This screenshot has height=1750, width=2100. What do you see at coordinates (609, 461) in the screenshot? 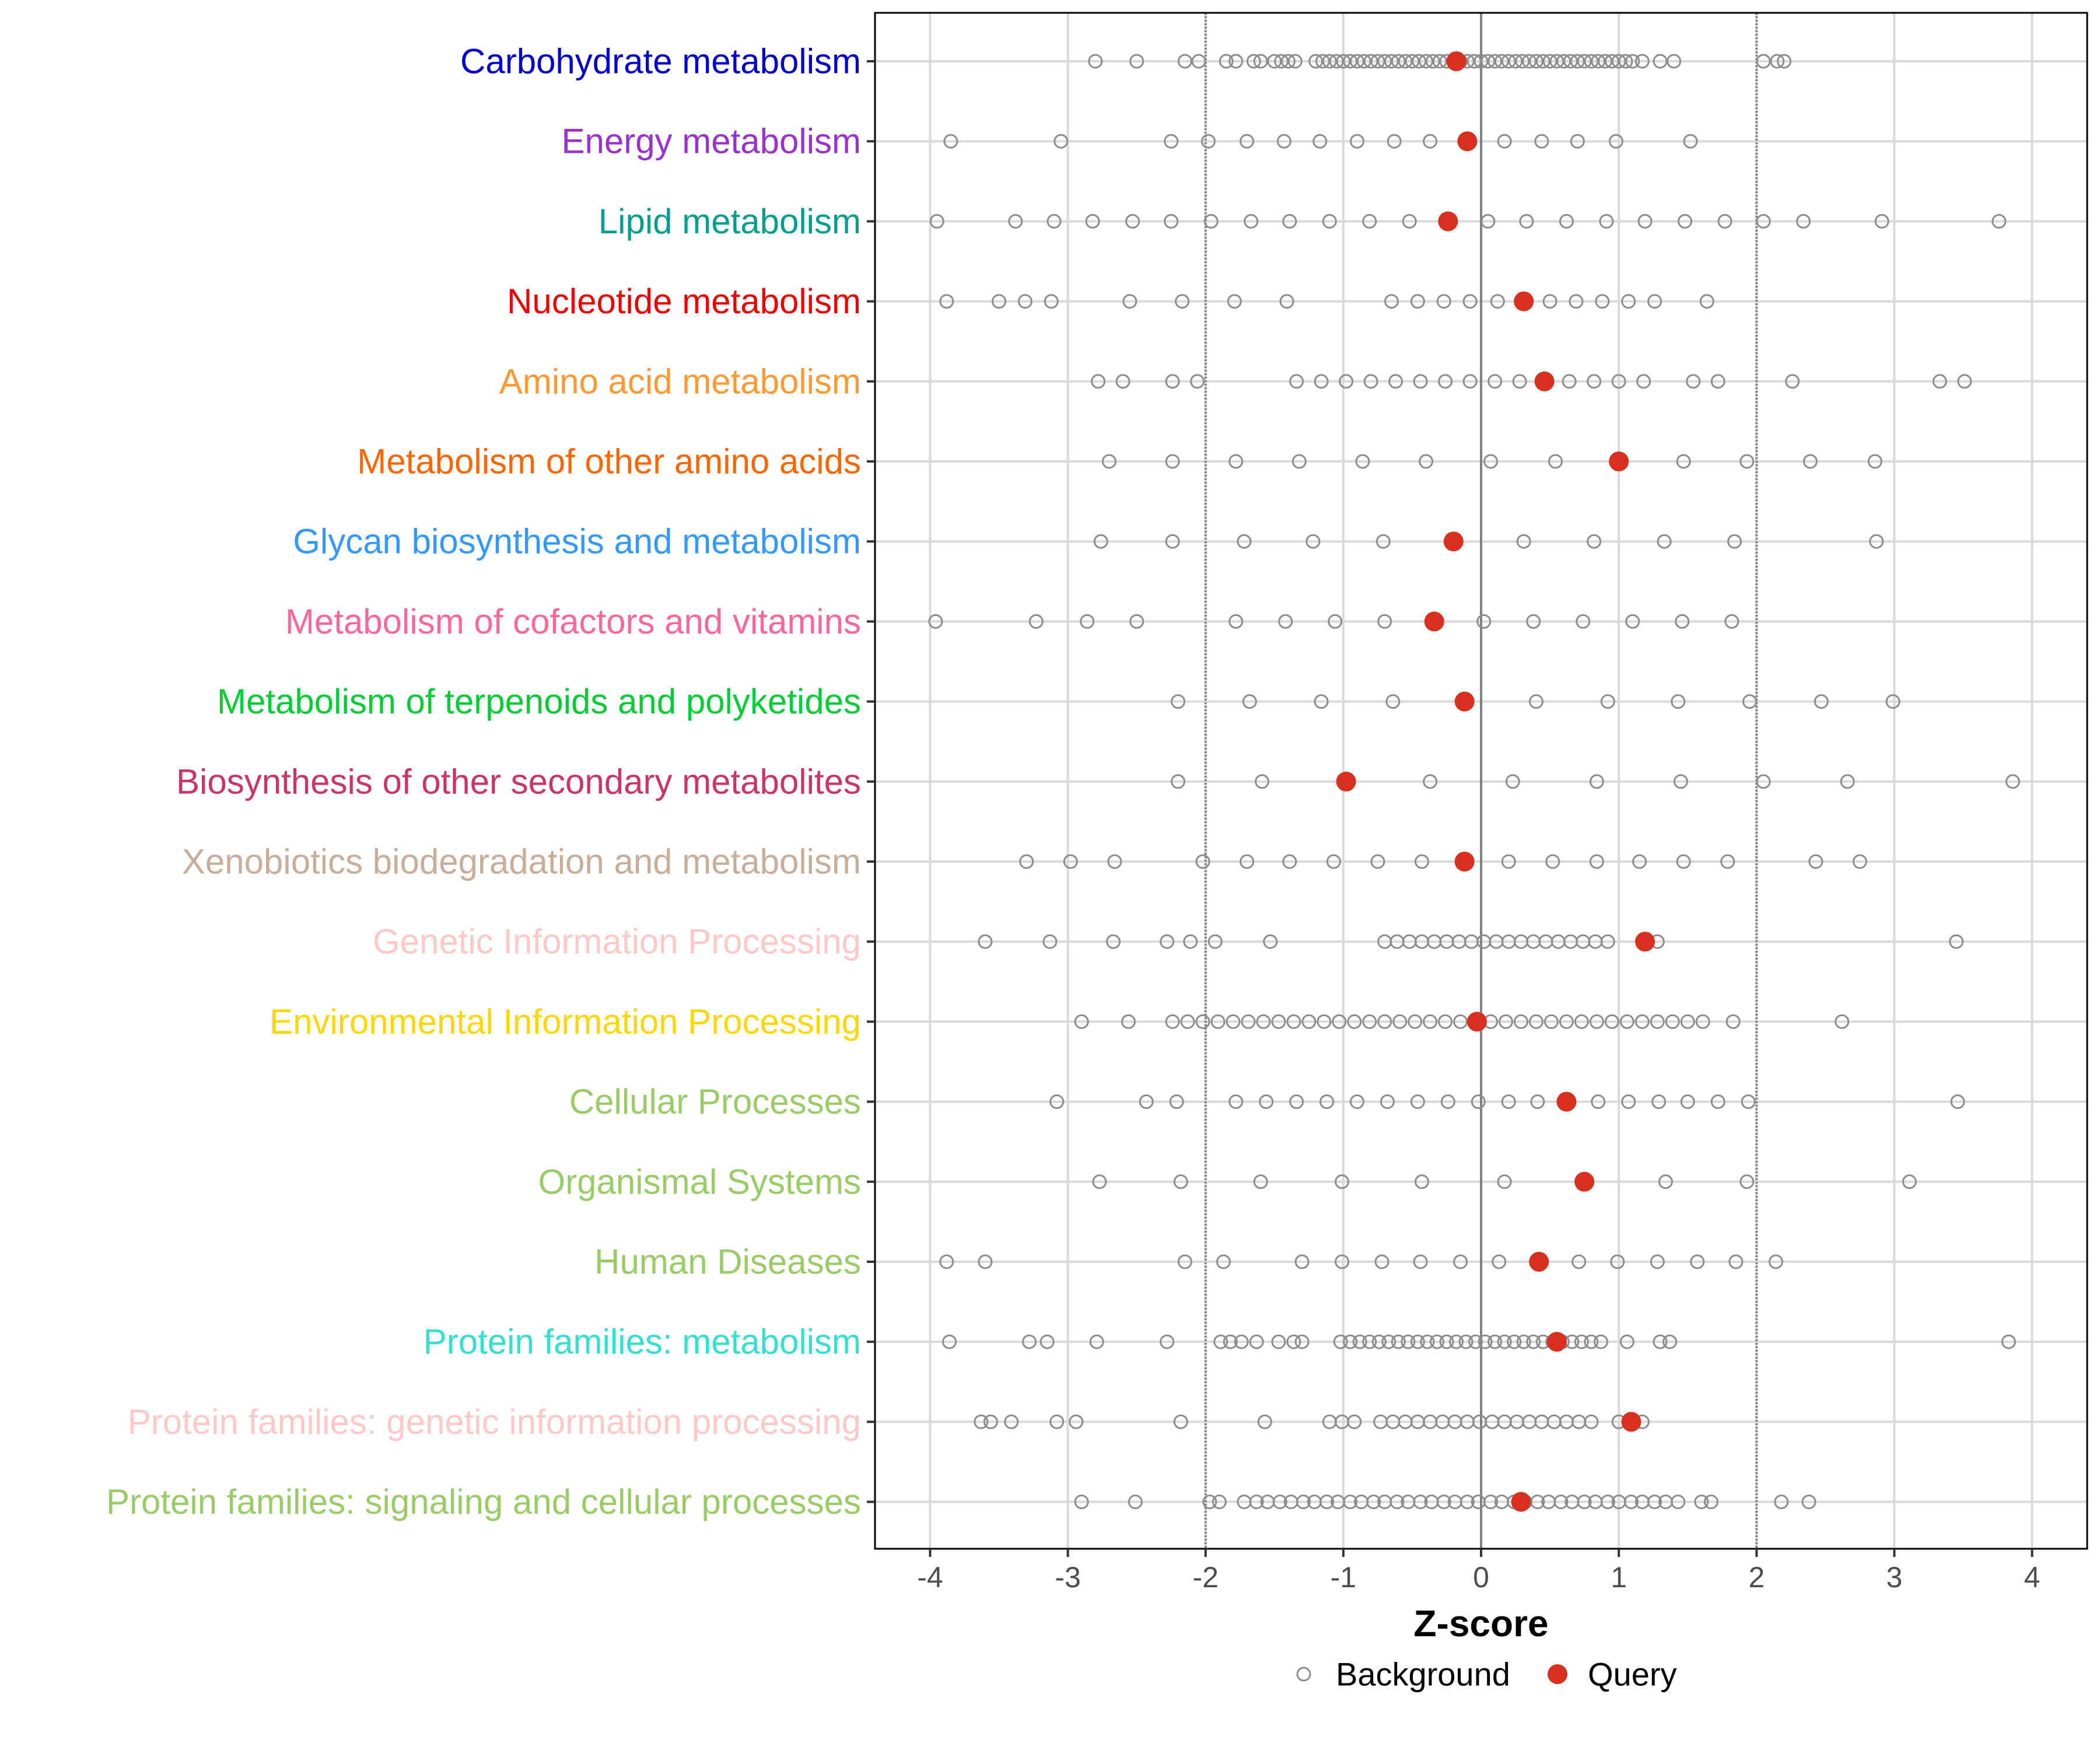
I see `category-label: Metabolism of other amino acids` at bounding box center [609, 461].